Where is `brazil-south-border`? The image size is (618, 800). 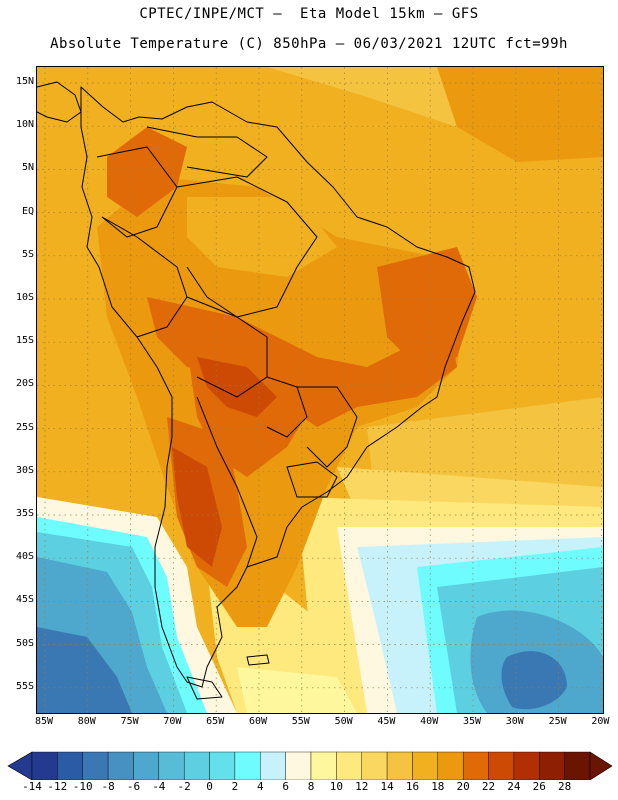 brazil-south-border is located at coordinates (327, 427).